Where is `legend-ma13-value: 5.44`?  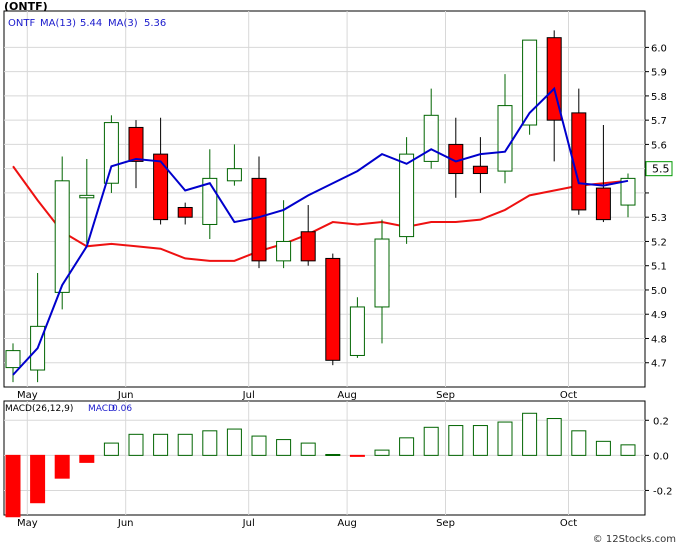
legend-ma13-value: 5.44 is located at coordinates (91, 23).